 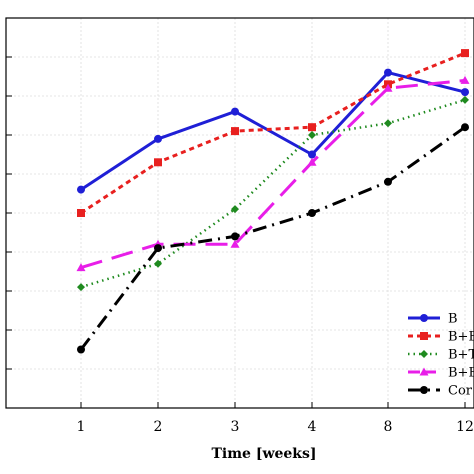 What do you see at coordinates (158, 427) in the screenshot?
I see `x-tick-label: 2` at bounding box center [158, 427].